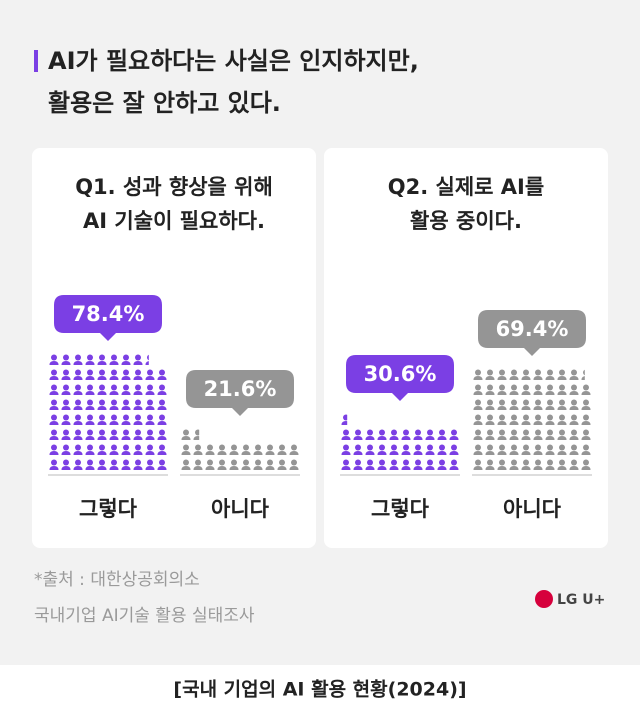 This screenshot has width=640, height=711. I want to click on footer-band, so click(320, 688).